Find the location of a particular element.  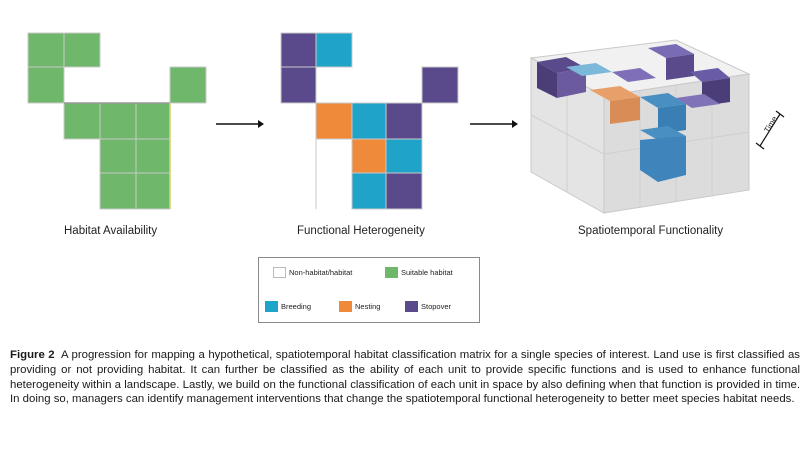

spatiotemporal-block is located at coordinates (657, 126).